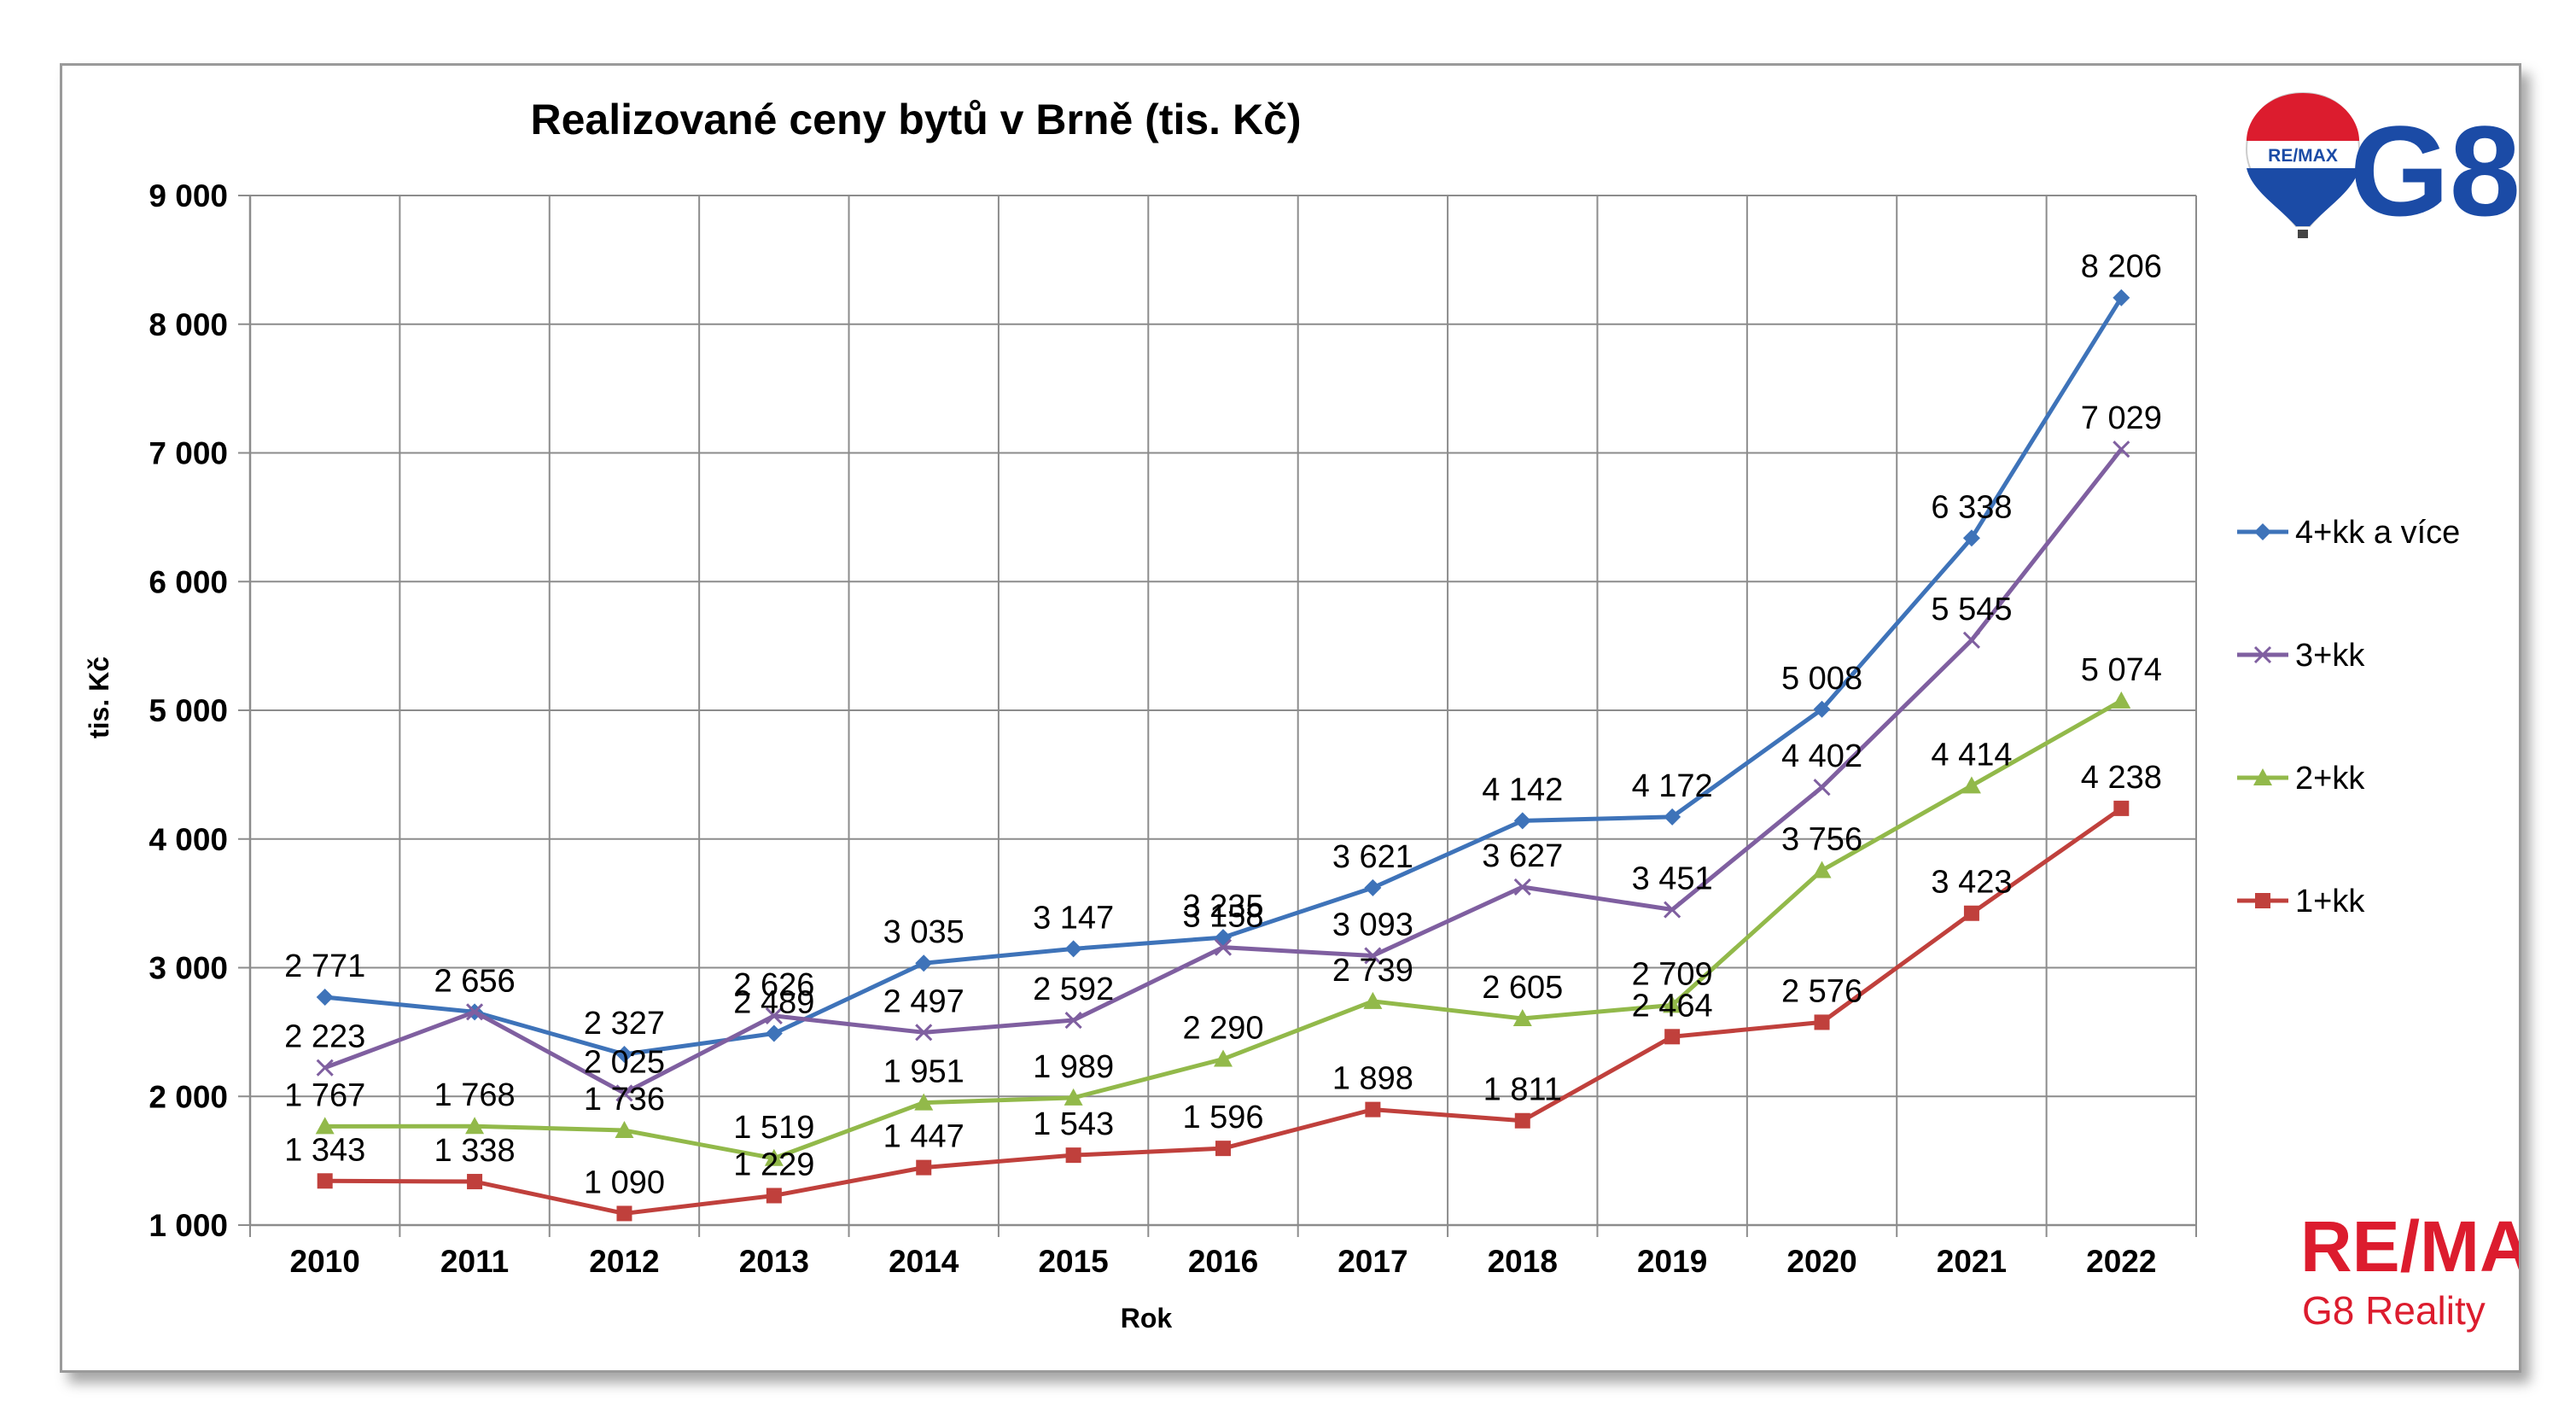 The image size is (2576, 1424). Describe the element at coordinates (1672, 879) in the screenshot. I see `data-label-3-kk: 3 451` at that location.